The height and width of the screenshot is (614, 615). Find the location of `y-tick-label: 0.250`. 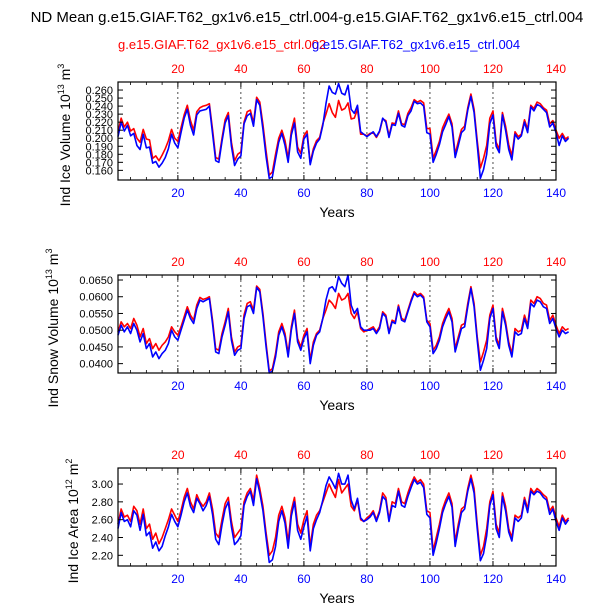

y-tick-label: 0.250 is located at coordinates (99, 99).